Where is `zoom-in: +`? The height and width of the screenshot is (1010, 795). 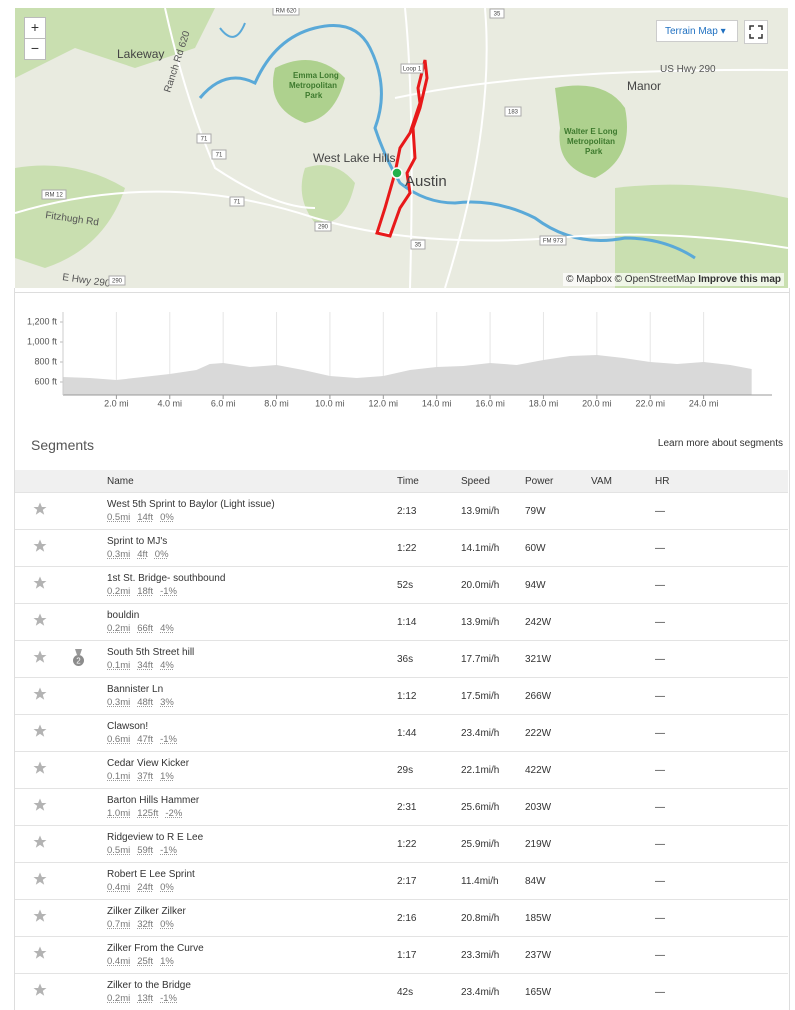 zoom-in: + is located at coordinates (35, 28).